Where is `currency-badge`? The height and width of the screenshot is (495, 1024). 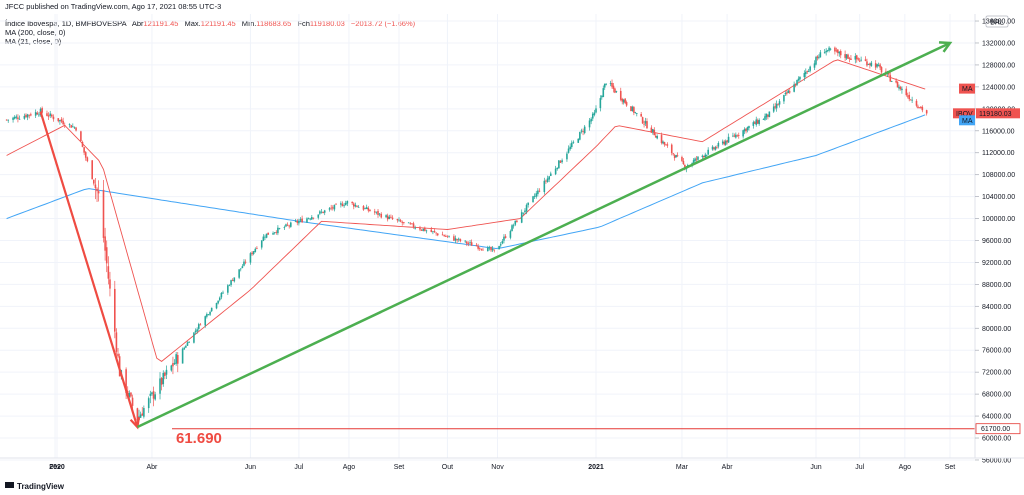 currency-badge is located at coordinates (997, 21).